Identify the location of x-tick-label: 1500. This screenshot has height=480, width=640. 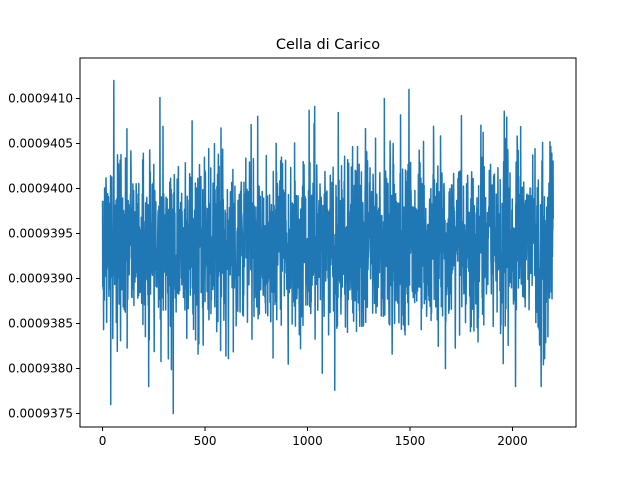
(410, 441).